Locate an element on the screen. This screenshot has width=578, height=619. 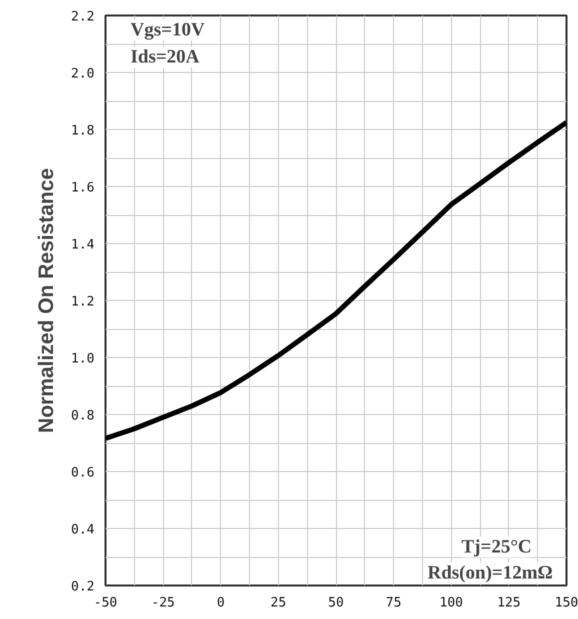
annotation: Ids=20A is located at coordinates (165, 57).